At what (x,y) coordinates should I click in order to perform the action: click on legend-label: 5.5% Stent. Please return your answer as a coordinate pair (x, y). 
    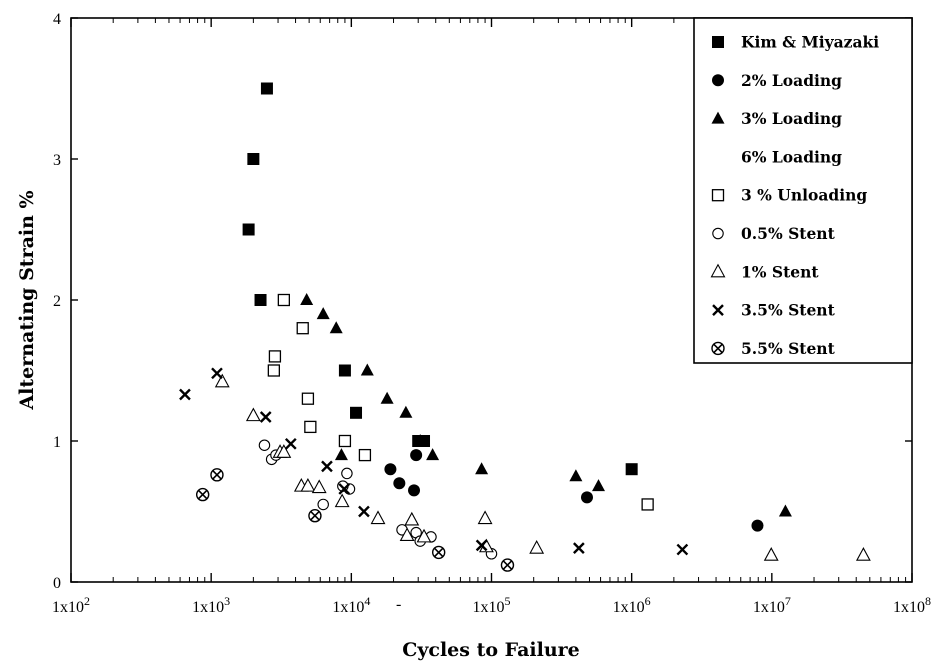
    Looking at the image, I should click on (788, 348).